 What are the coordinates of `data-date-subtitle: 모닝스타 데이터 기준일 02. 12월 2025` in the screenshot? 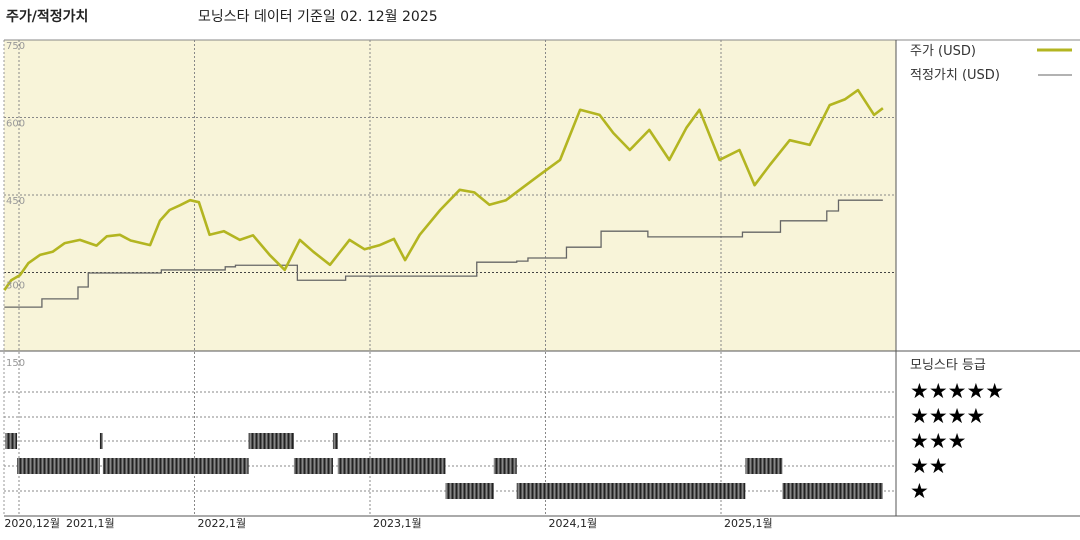 It's located at (318, 17).